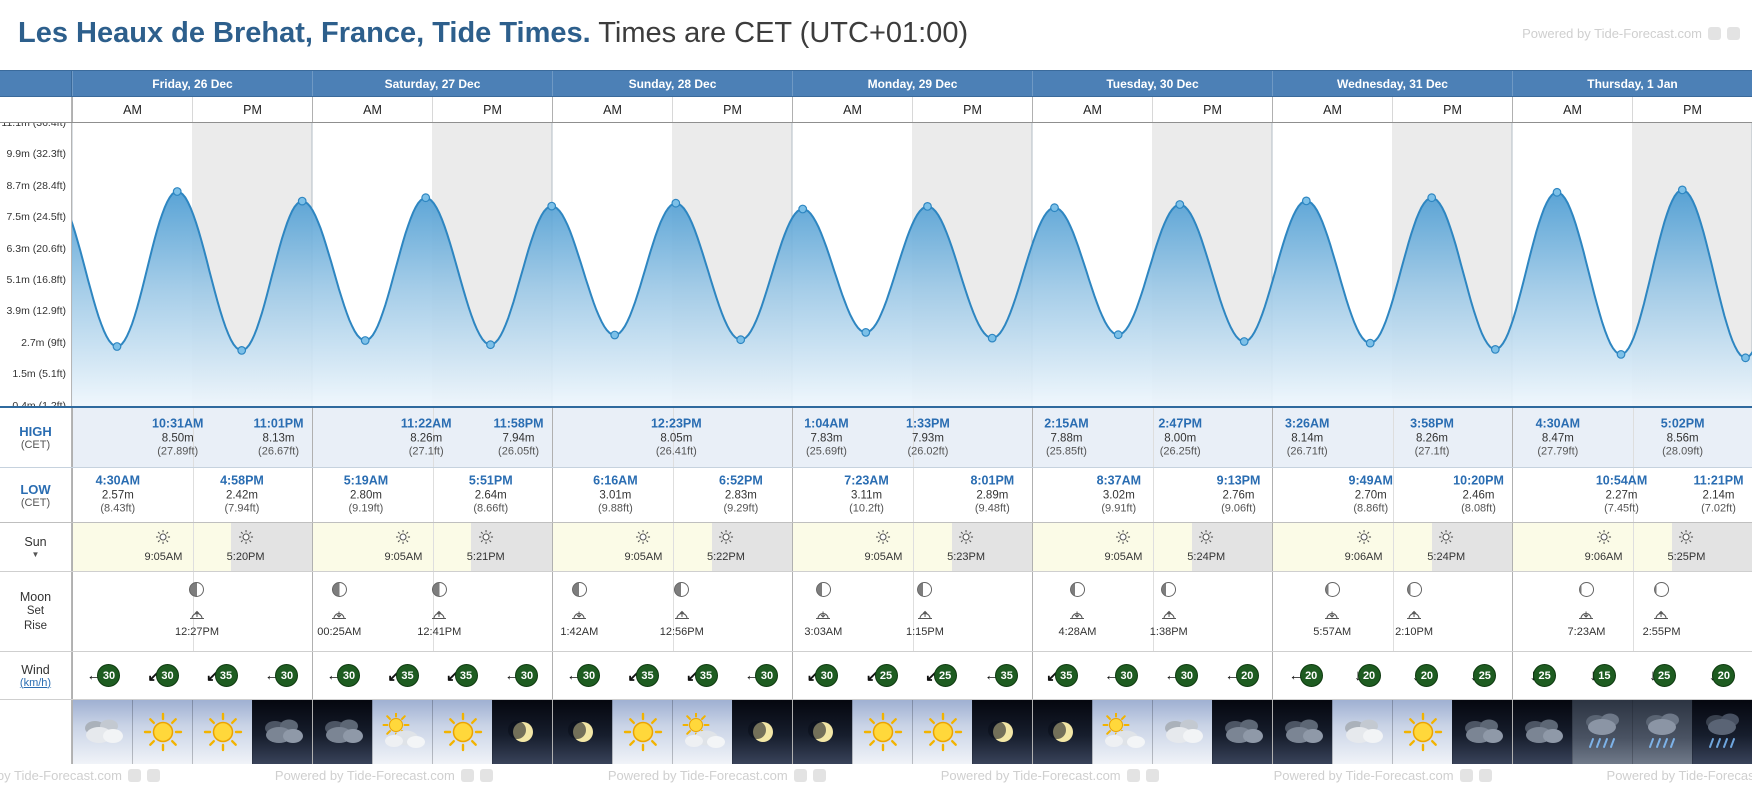  I want to click on tide-time: 10:54AM, so click(1621, 480).